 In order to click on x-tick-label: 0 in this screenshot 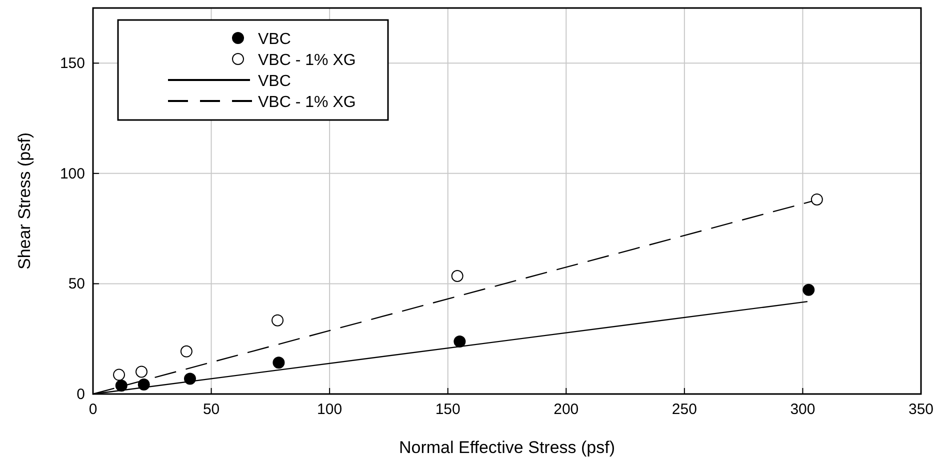, I will do `click(93, 409)`.